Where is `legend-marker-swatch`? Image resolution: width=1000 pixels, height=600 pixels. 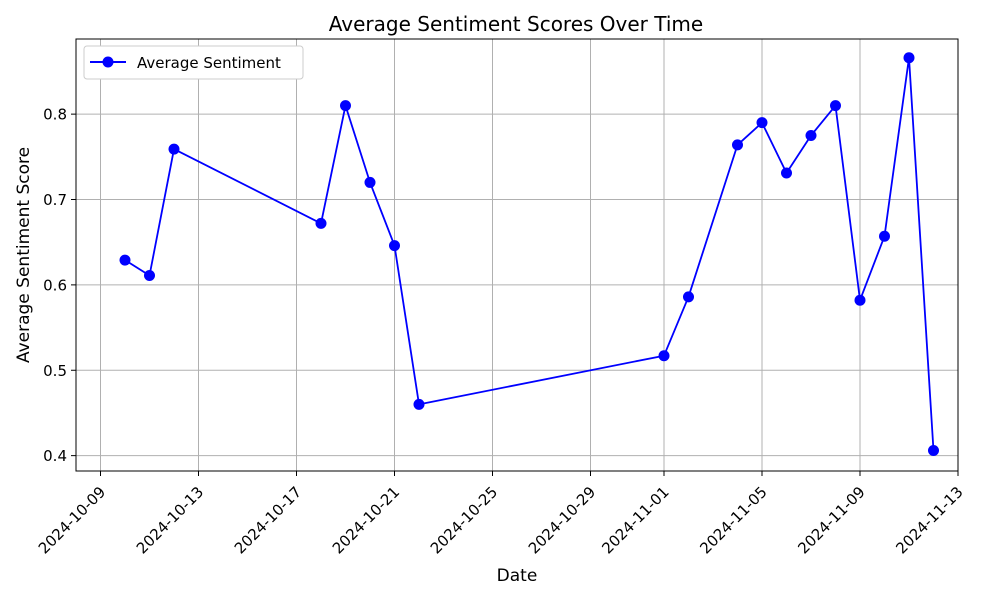
legend-marker-swatch is located at coordinates (108, 62).